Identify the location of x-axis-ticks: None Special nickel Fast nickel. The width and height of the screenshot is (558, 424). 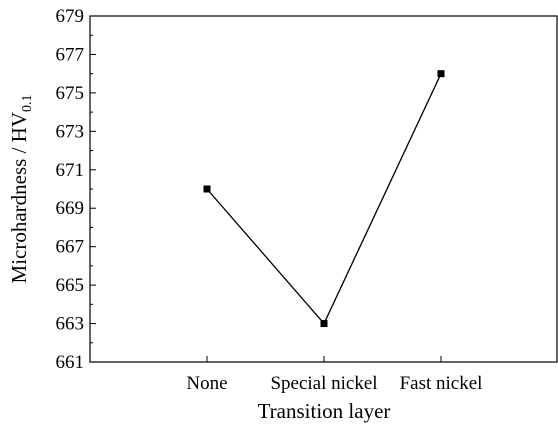
(334, 375).